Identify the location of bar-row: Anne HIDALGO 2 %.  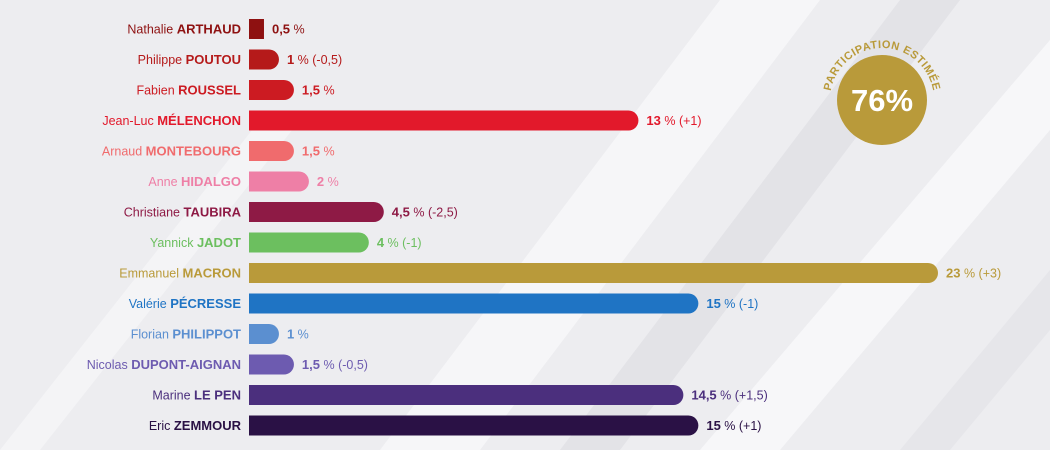
(243, 181).